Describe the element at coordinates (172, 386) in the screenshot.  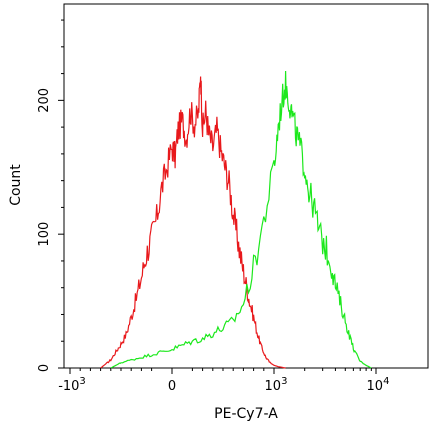
I see `x-tick-label: 0` at that location.